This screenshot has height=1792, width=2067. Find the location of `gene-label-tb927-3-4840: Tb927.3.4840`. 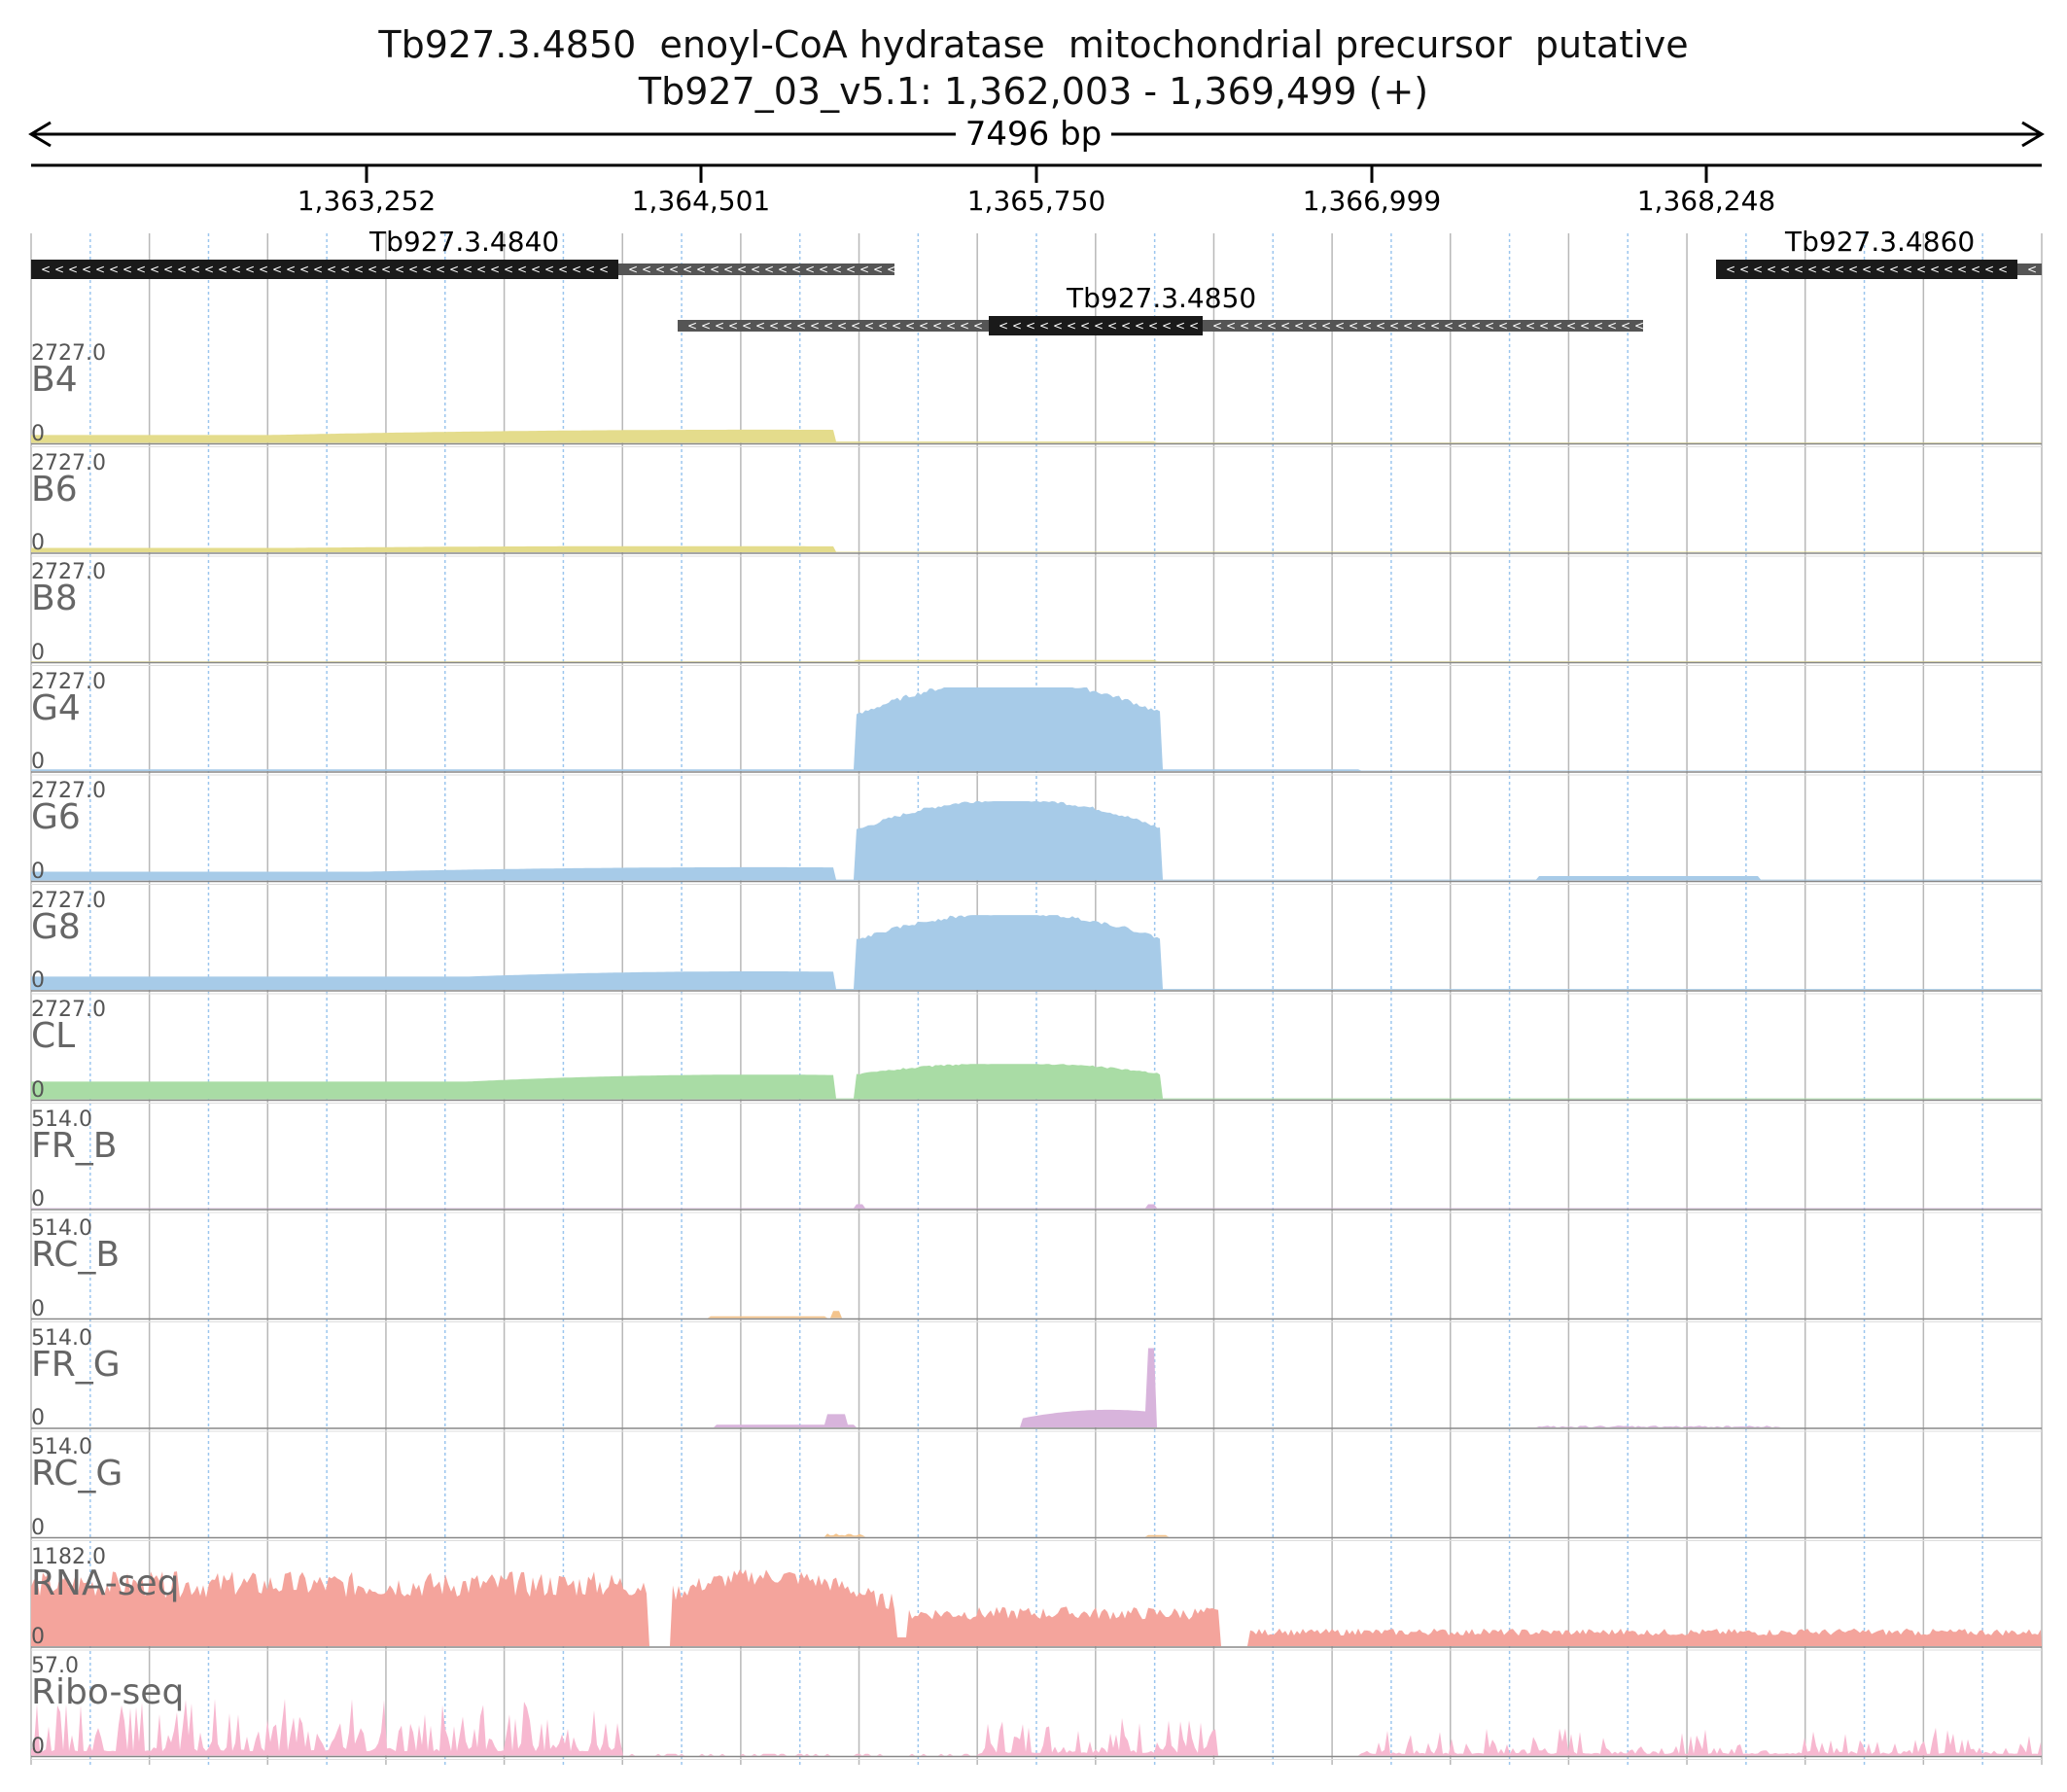

gene-label-tb927-3-4840: Tb927.3.4840 is located at coordinates (464, 242).